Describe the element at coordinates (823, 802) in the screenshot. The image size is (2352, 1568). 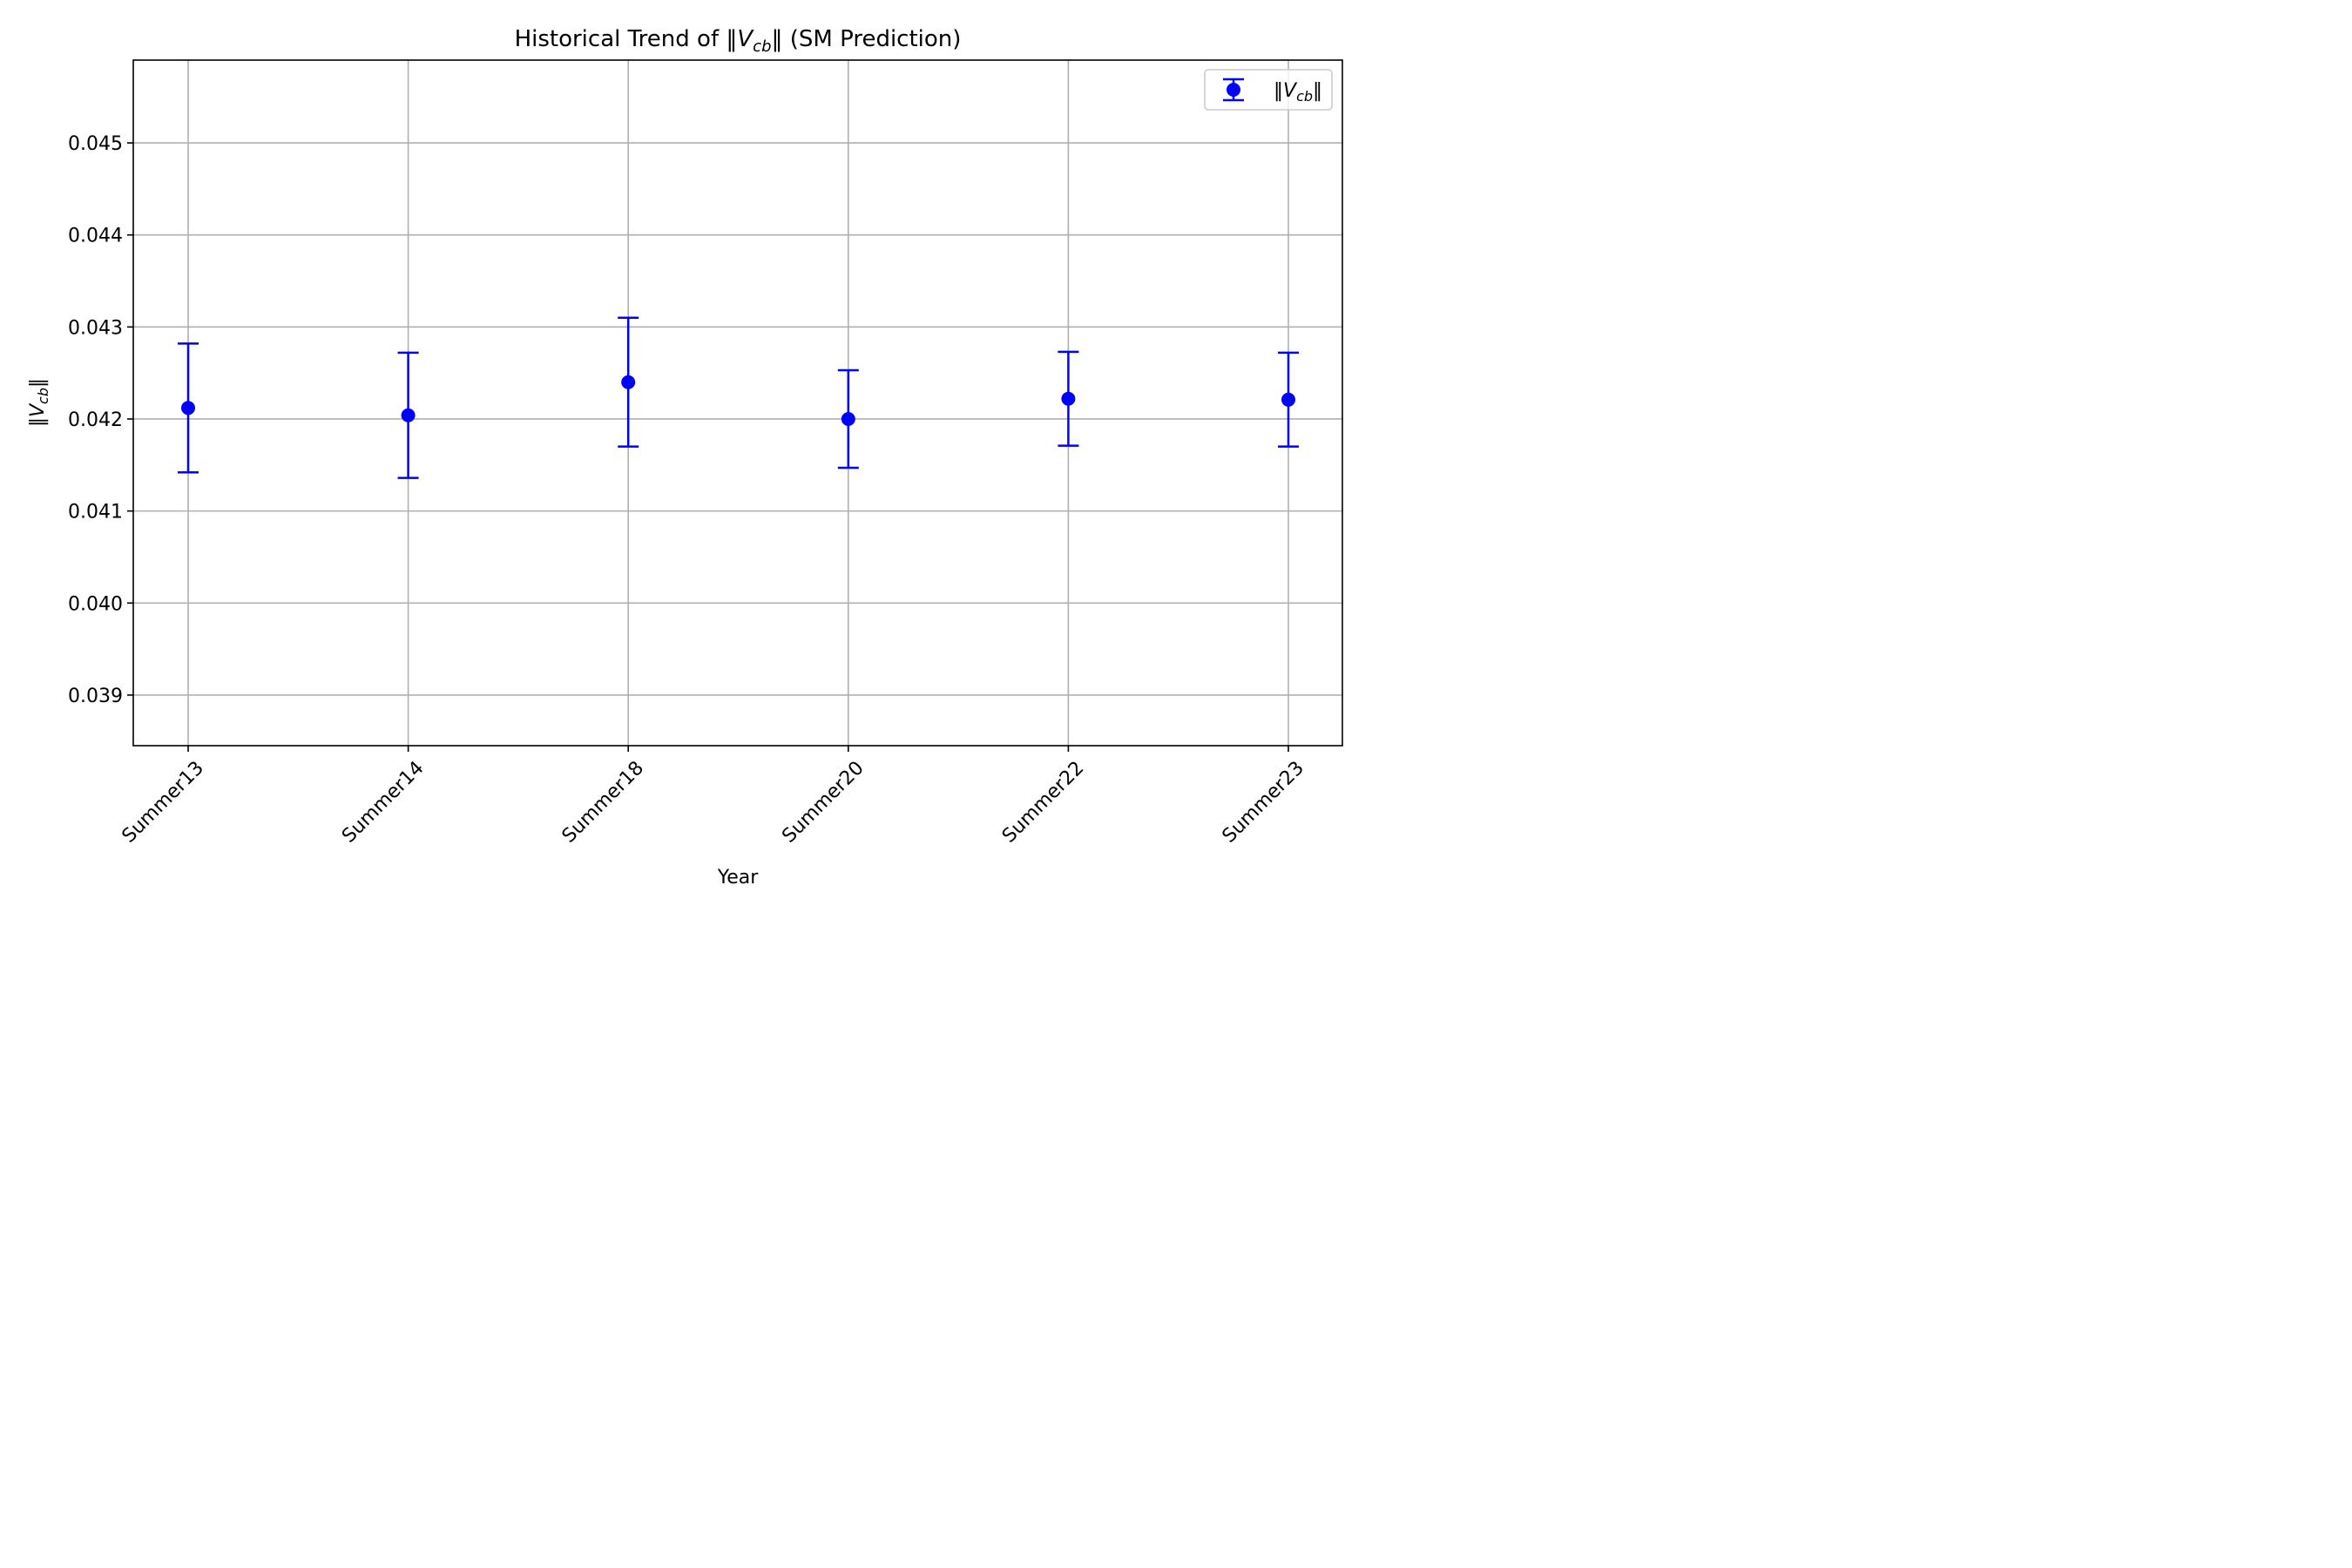
I see `x-tick-label: Summer20` at that location.